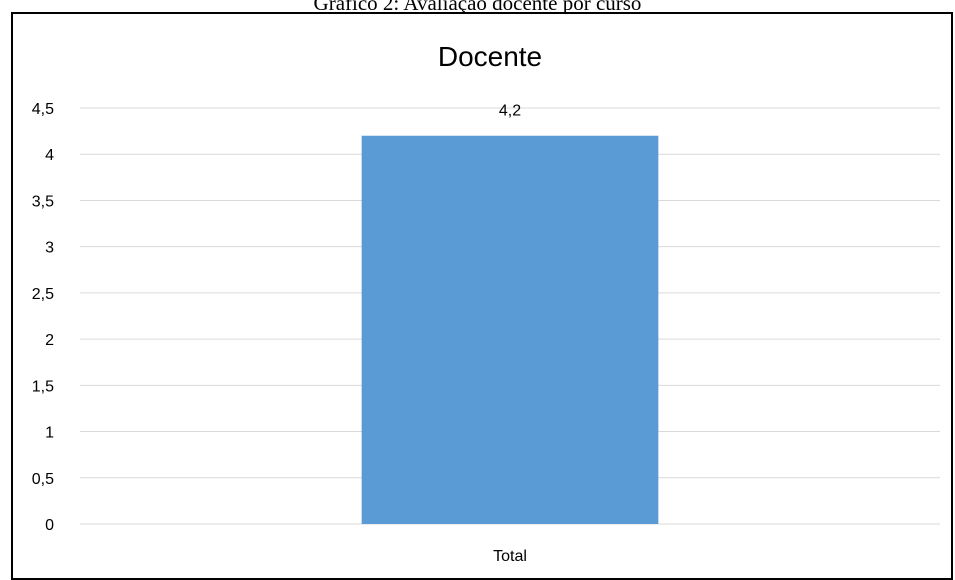  Describe the element at coordinates (43, 109) in the screenshot. I see `y-tick-label: 4,5` at that location.